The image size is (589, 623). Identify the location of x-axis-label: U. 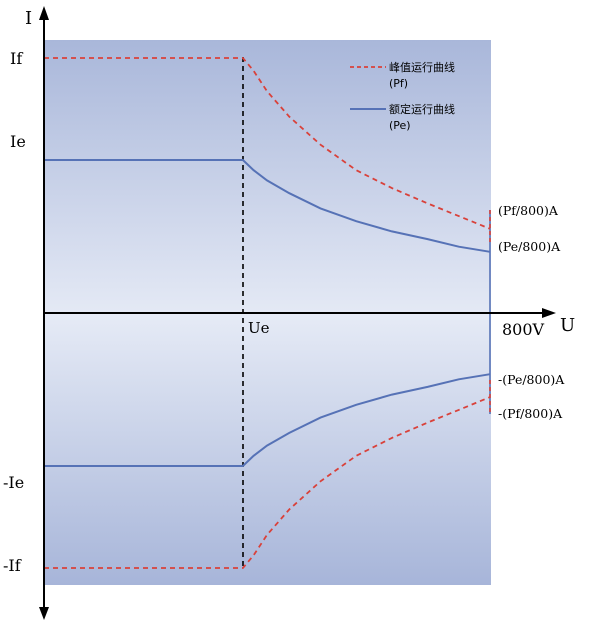
(567, 325).